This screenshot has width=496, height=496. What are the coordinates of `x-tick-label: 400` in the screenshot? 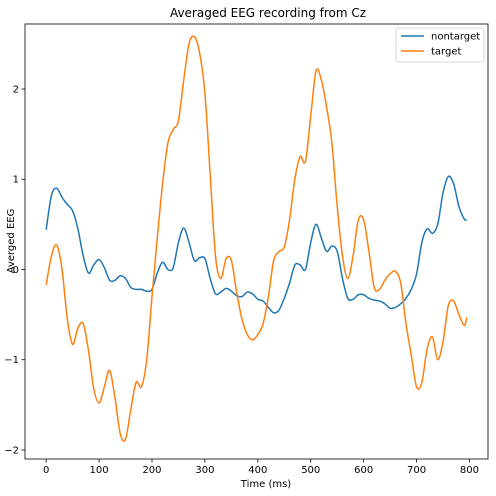 It's located at (257, 470).